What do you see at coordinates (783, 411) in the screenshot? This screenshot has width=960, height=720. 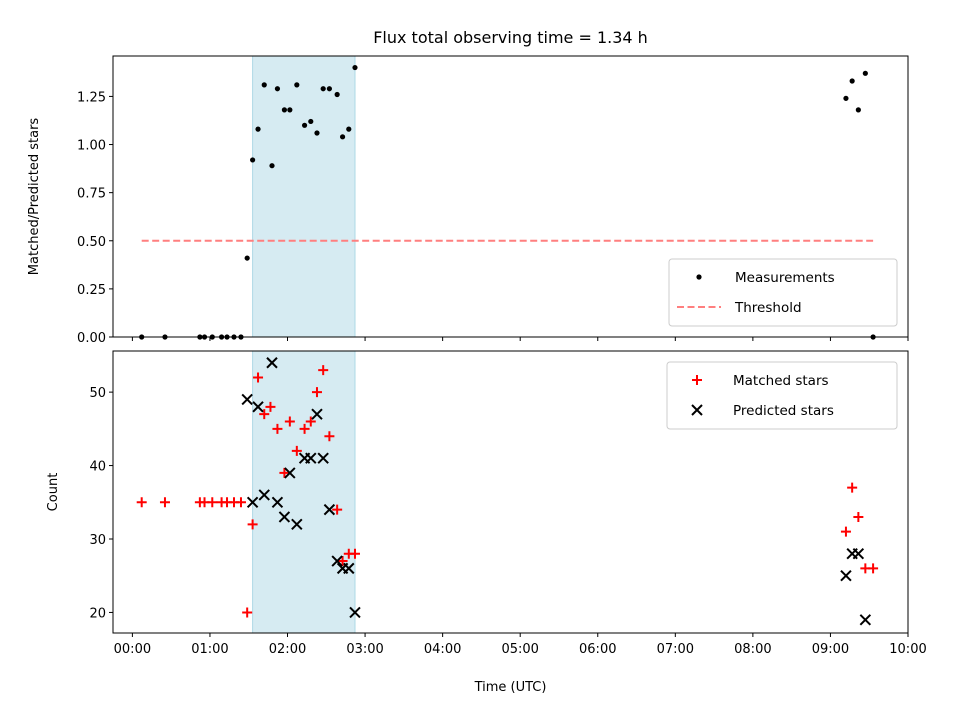 I see `legend-label: Predicted stars` at bounding box center [783, 411].